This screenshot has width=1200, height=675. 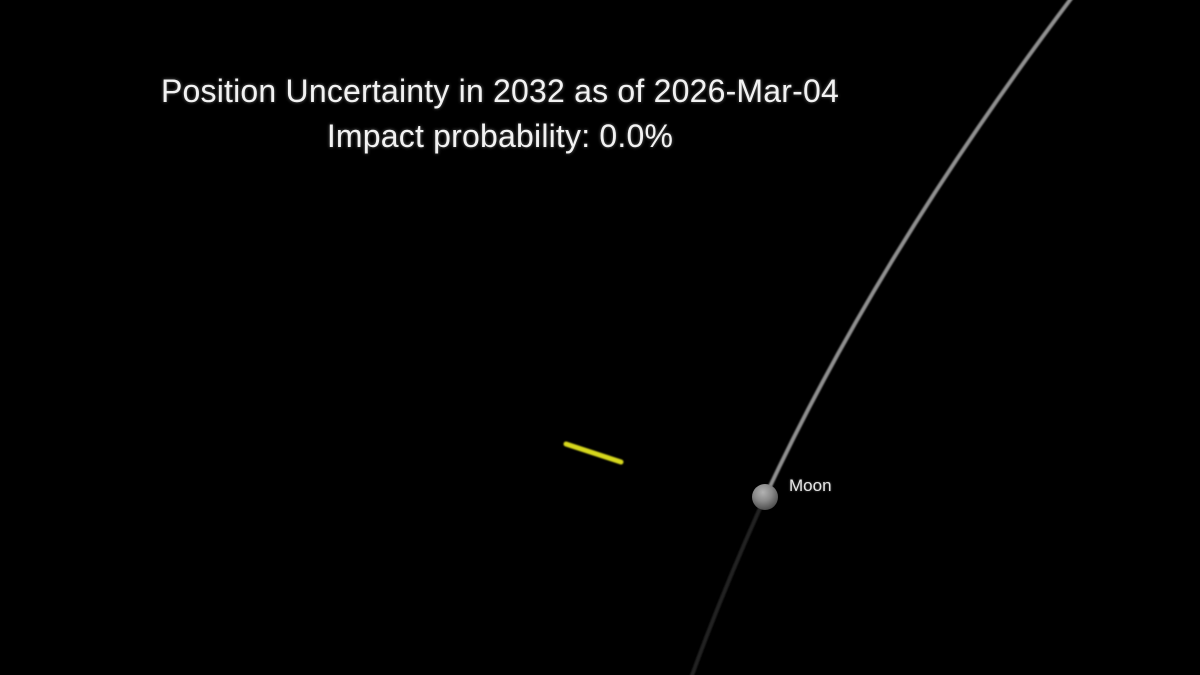 What do you see at coordinates (810, 485) in the screenshot?
I see `moon-label: Moon` at bounding box center [810, 485].